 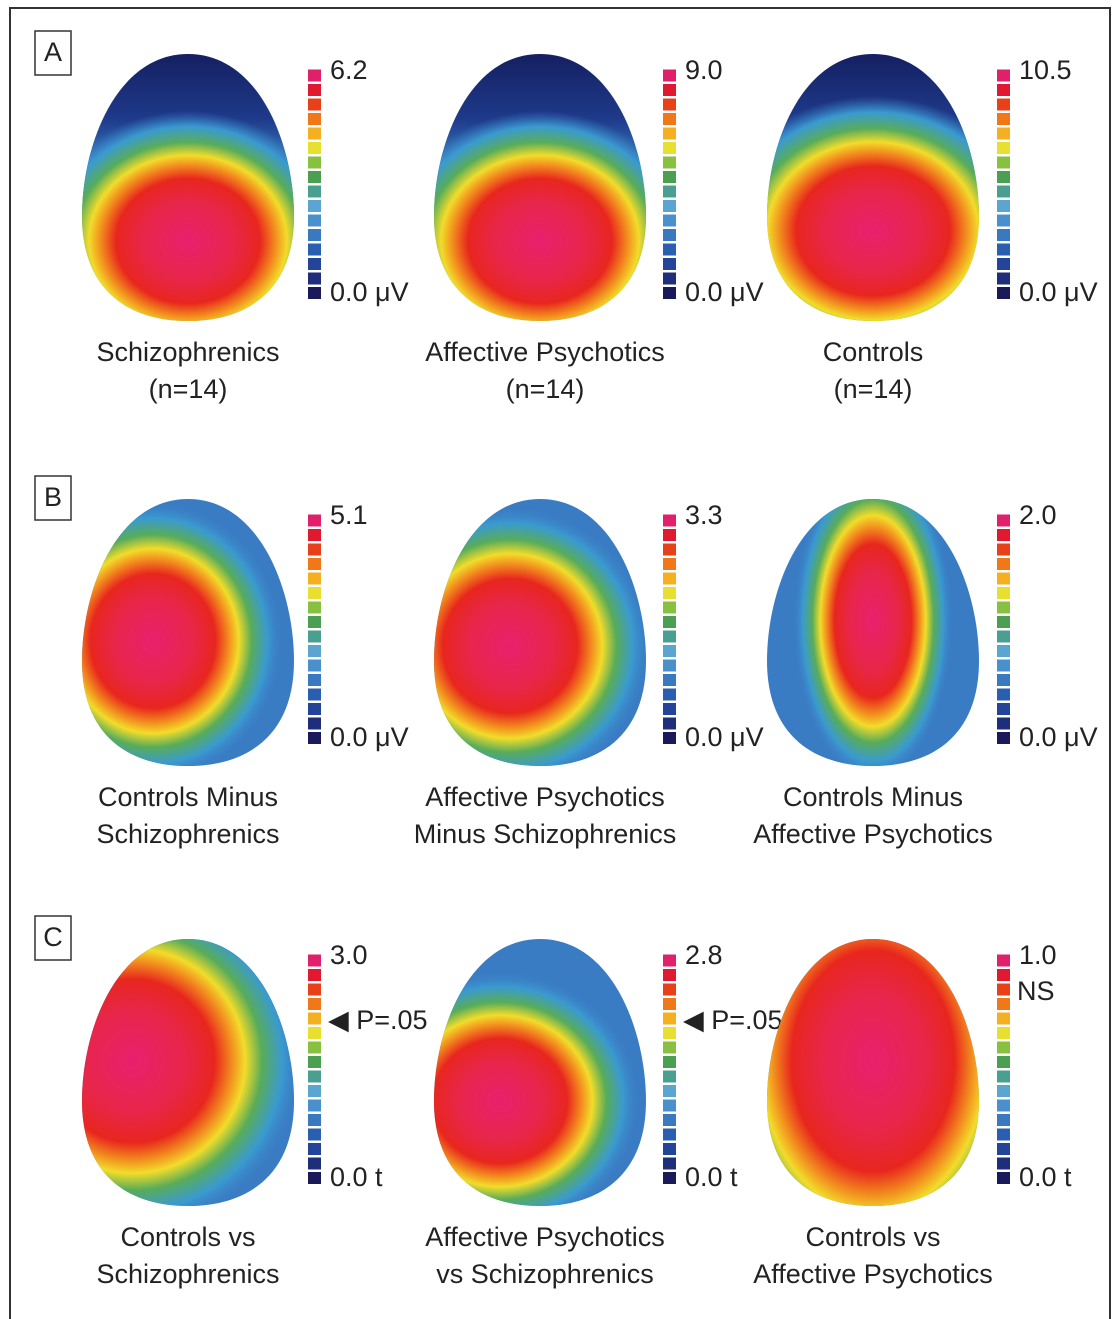 I want to click on scale-max-label: 10.5, so click(x=1045, y=70).